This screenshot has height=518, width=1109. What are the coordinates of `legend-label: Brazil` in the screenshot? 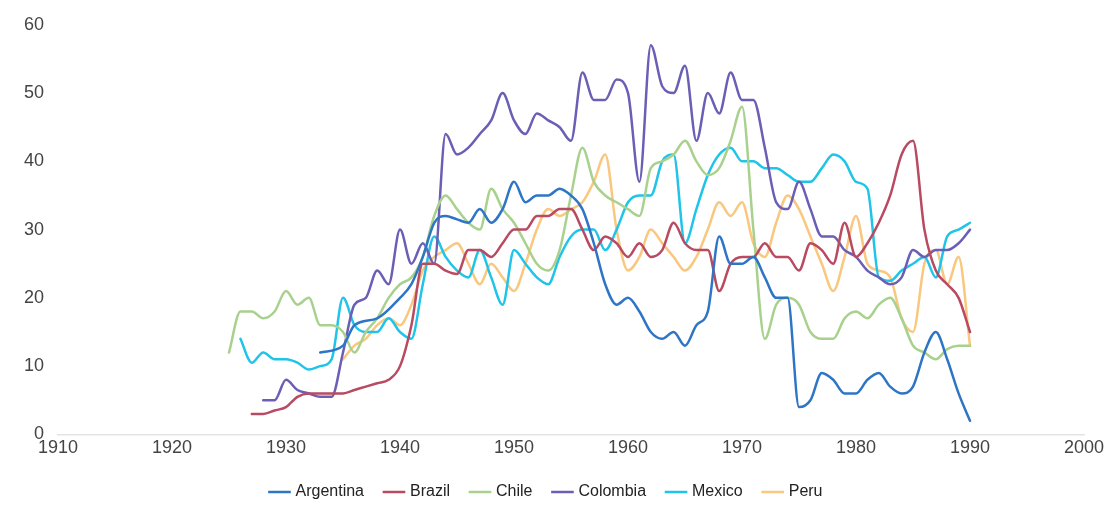 It's located at (429, 491).